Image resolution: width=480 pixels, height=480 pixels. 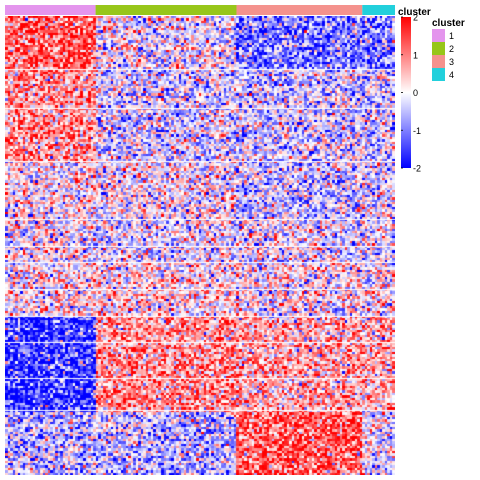 I want to click on cluster-annotation-bar, so click(x=200, y=10).